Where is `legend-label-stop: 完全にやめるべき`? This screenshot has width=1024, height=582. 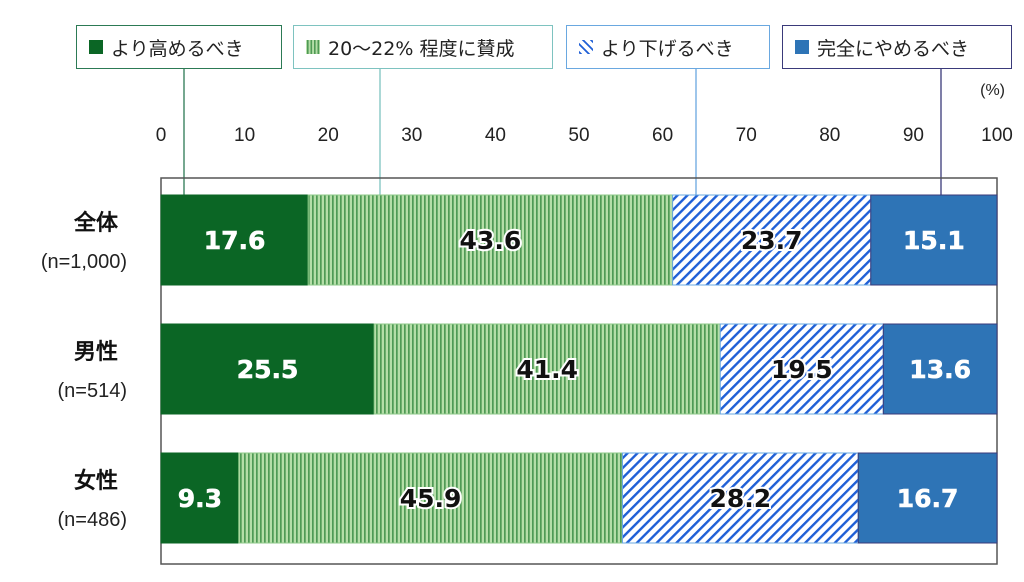
legend-label-stop: 完全にやめるべき is located at coordinates (893, 48).